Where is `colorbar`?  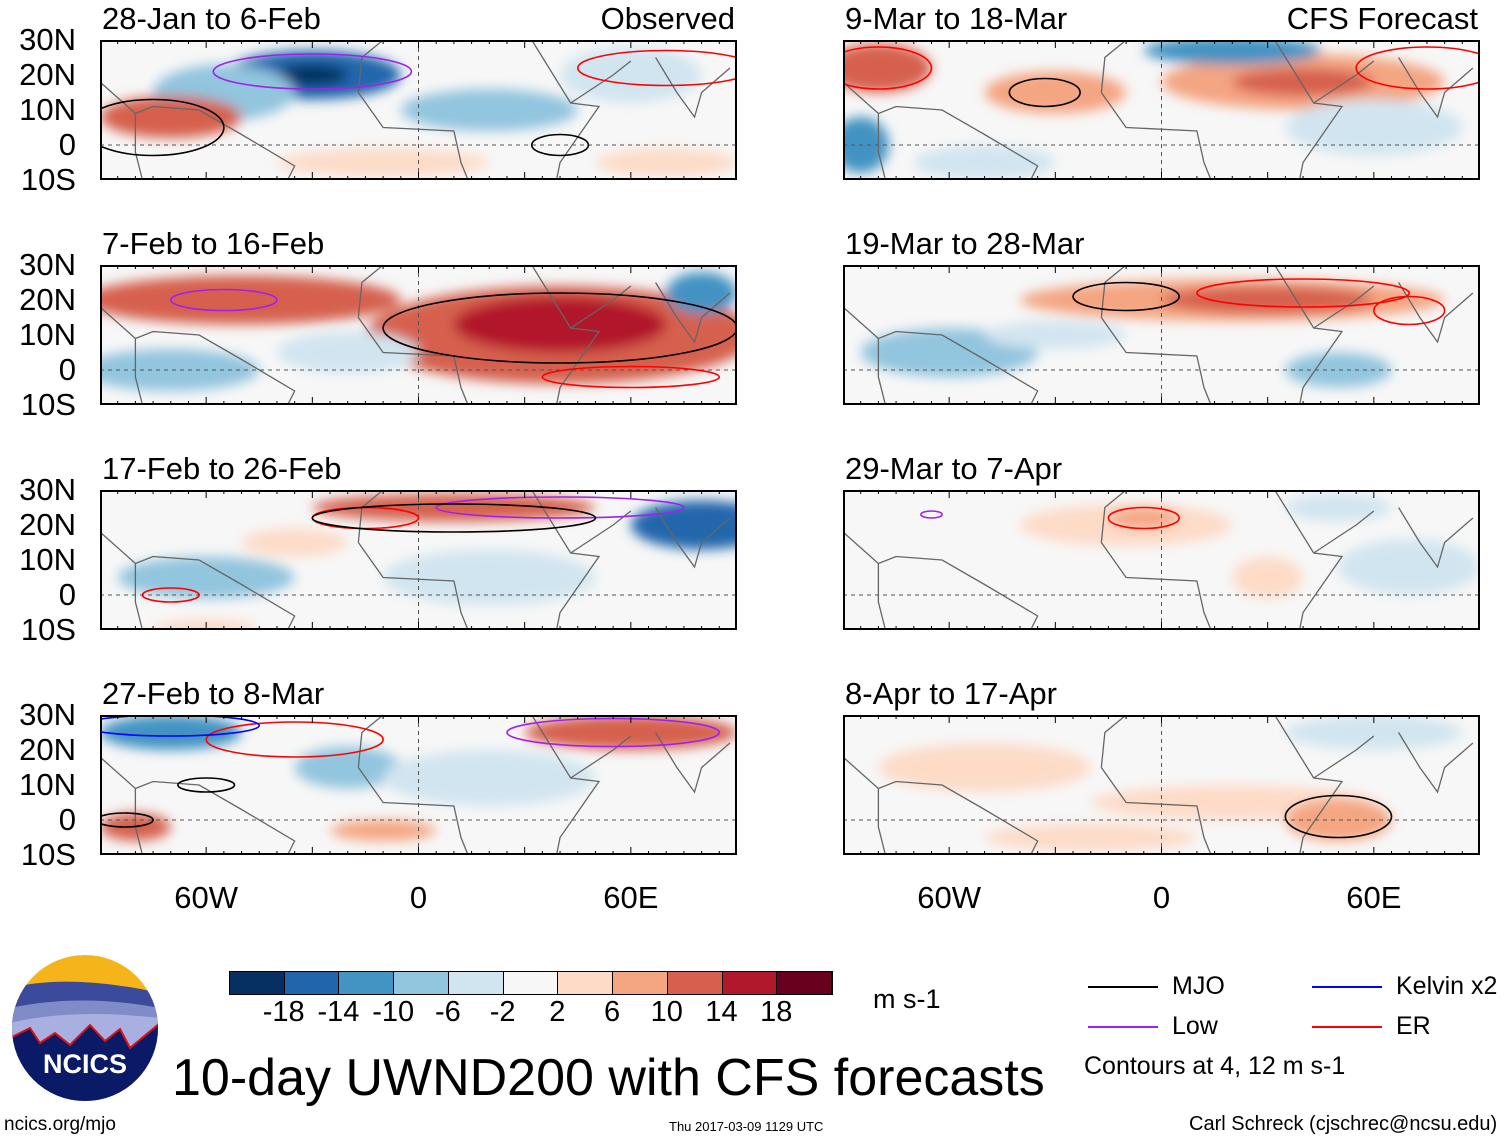 colorbar is located at coordinates (531, 983).